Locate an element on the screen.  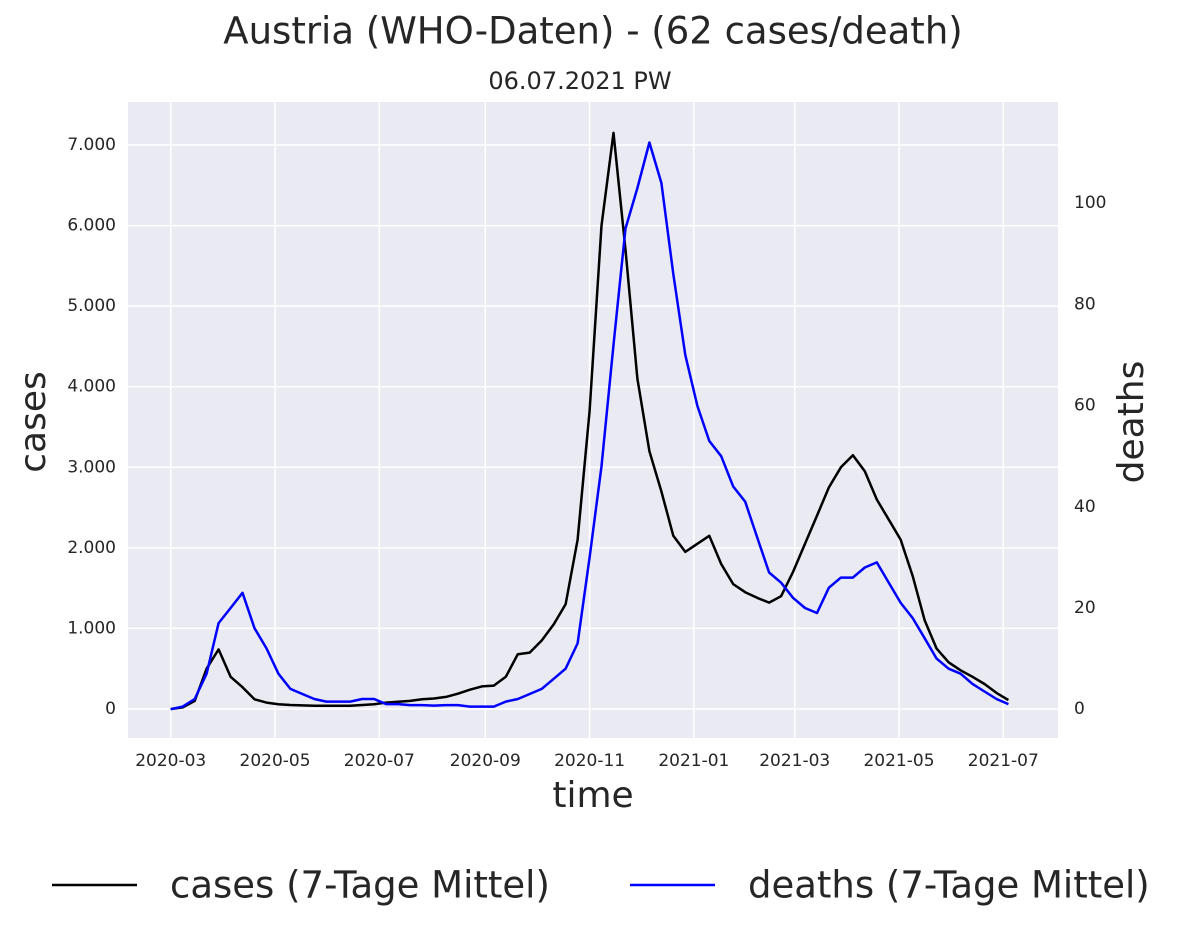
x-tick-label: 2020-11 is located at coordinates (589, 761).